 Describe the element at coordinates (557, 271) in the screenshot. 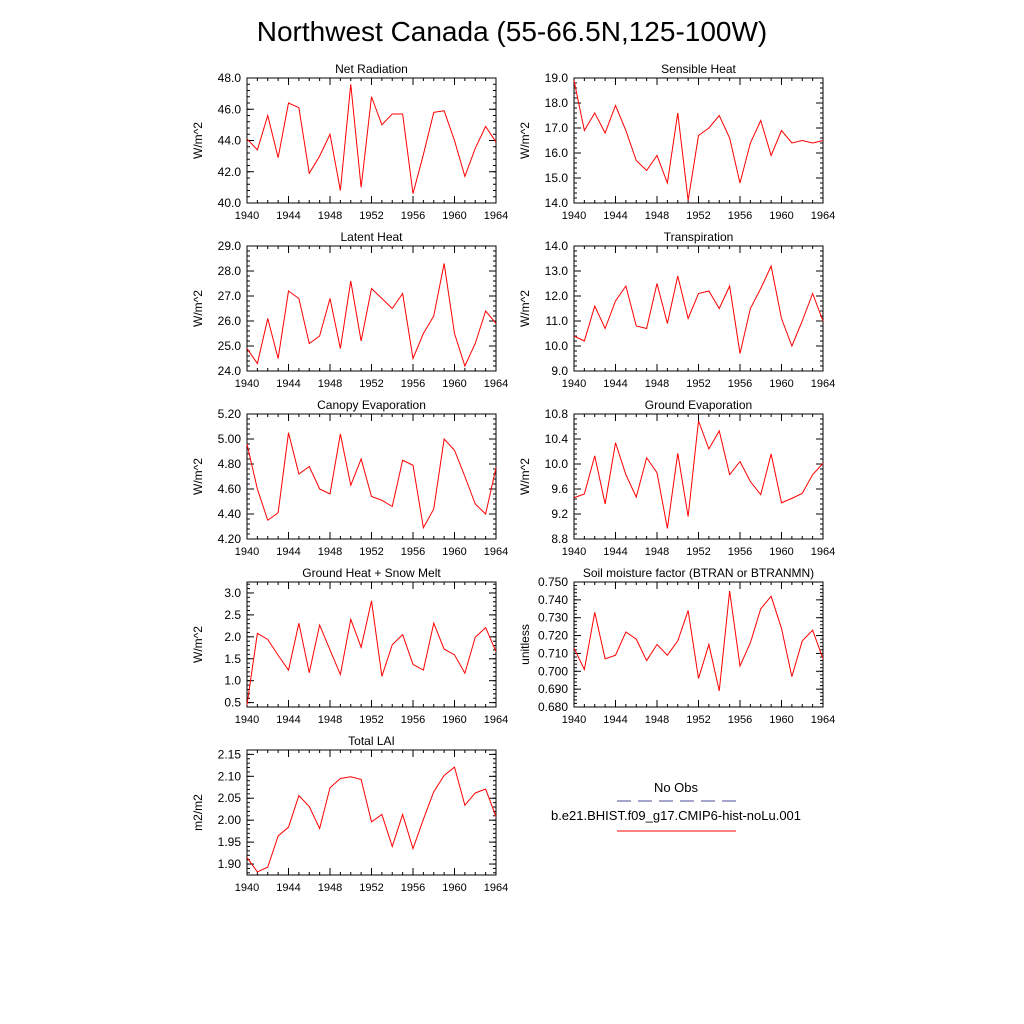

I see `y-tick-label: 13.0` at that location.